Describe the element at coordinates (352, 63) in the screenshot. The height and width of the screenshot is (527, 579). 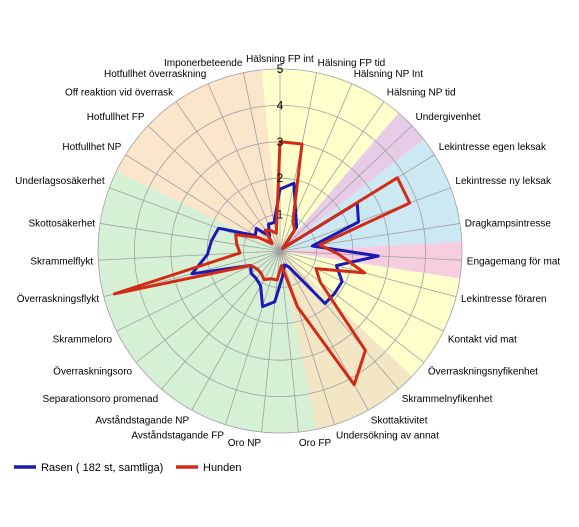
I see `axis-label-1: Hälsning FP tid` at that location.